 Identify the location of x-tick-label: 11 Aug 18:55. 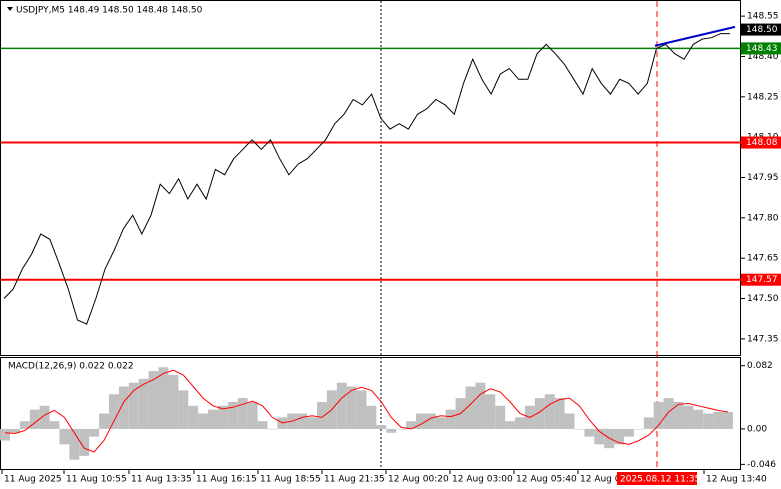
(290, 480).